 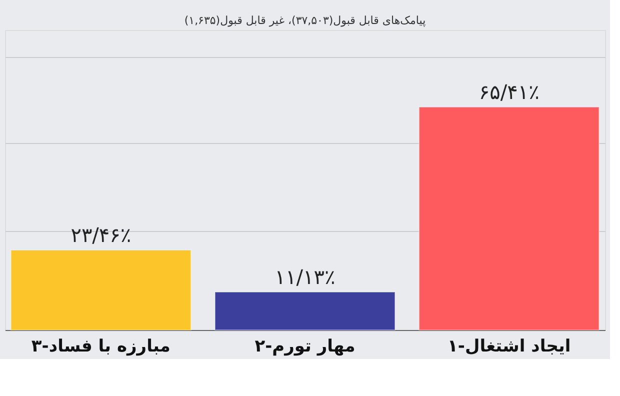 I want to click on data-label: ۱۱/۱۳٪, so click(x=305, y=277).